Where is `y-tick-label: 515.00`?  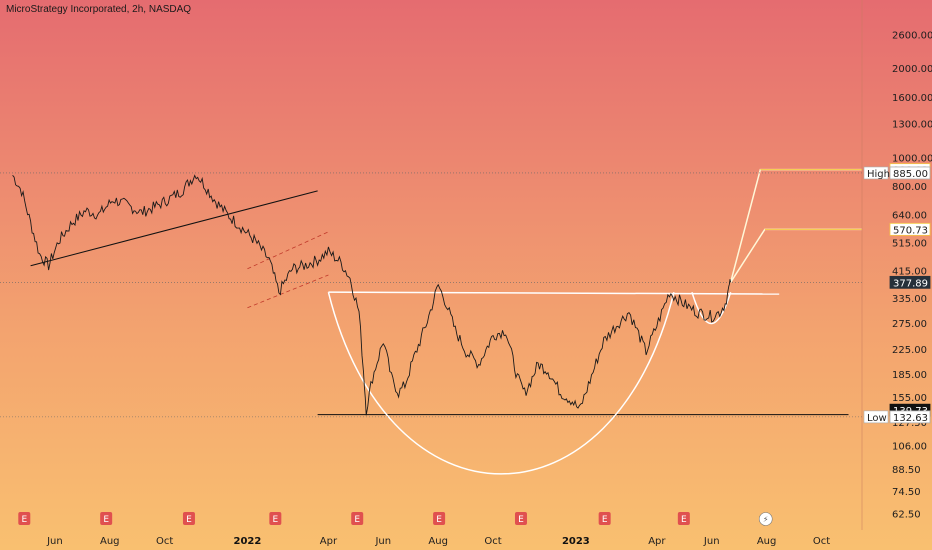
y-tick-label: 515.00 is located at coordinates (909, 244).